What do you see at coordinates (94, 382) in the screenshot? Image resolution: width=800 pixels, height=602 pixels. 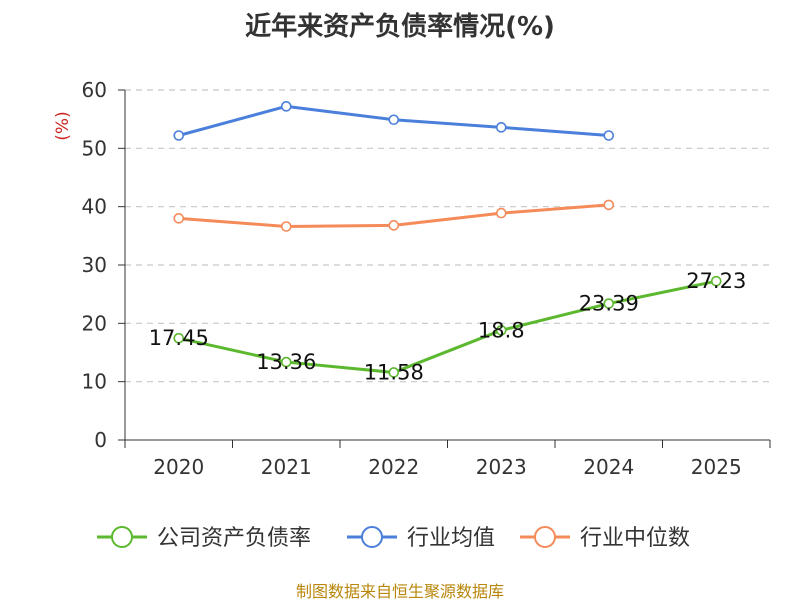 I see `y-tick-label: 10` at bounding box center [94, 382].